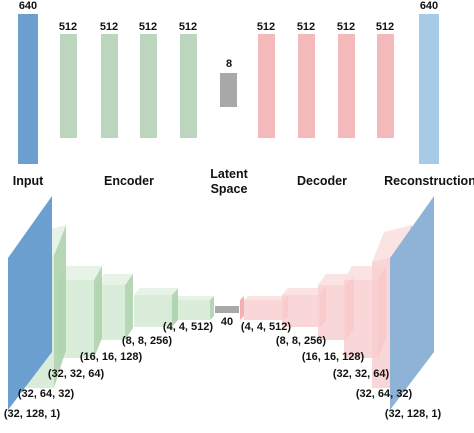 The width and height of the screenshot is (474, 433). I want to click on decoder-label: Decoder, so click(322, 181).